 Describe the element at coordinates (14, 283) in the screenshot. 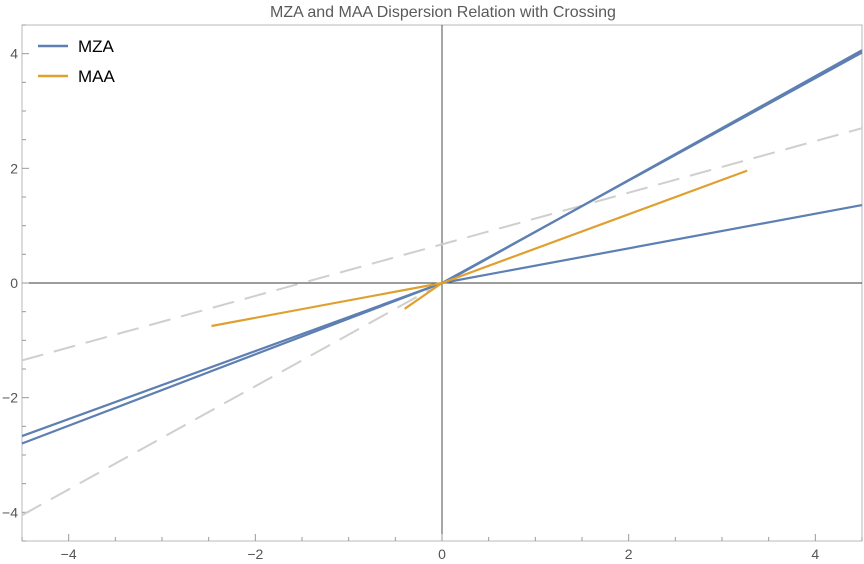

I see `y-tick-label: 0` at that location.